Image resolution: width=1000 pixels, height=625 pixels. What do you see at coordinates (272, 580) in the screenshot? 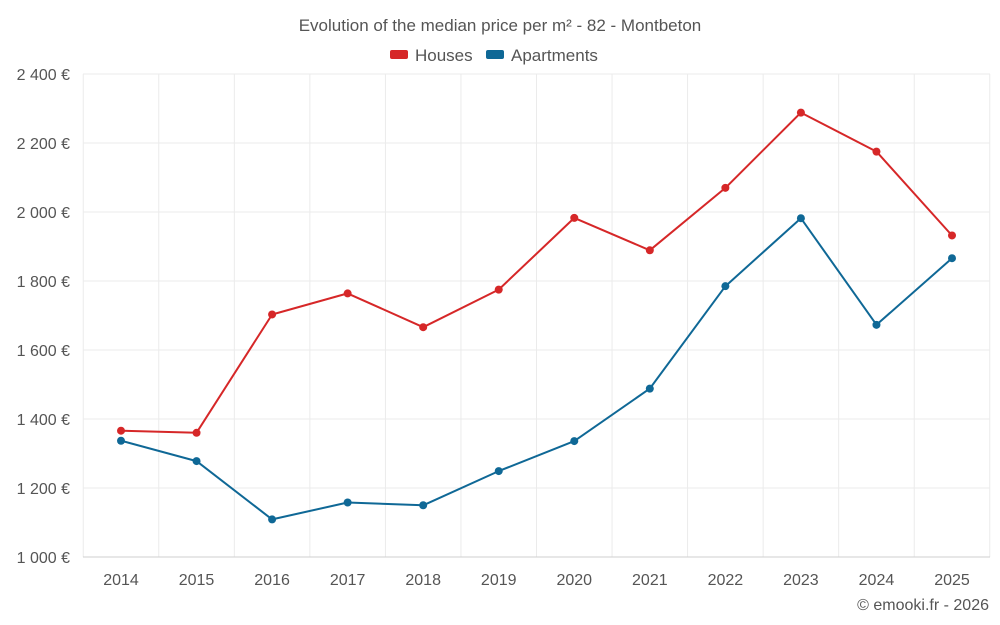
I see `x-tick-label: 2016` at bounding box center [272, 580].